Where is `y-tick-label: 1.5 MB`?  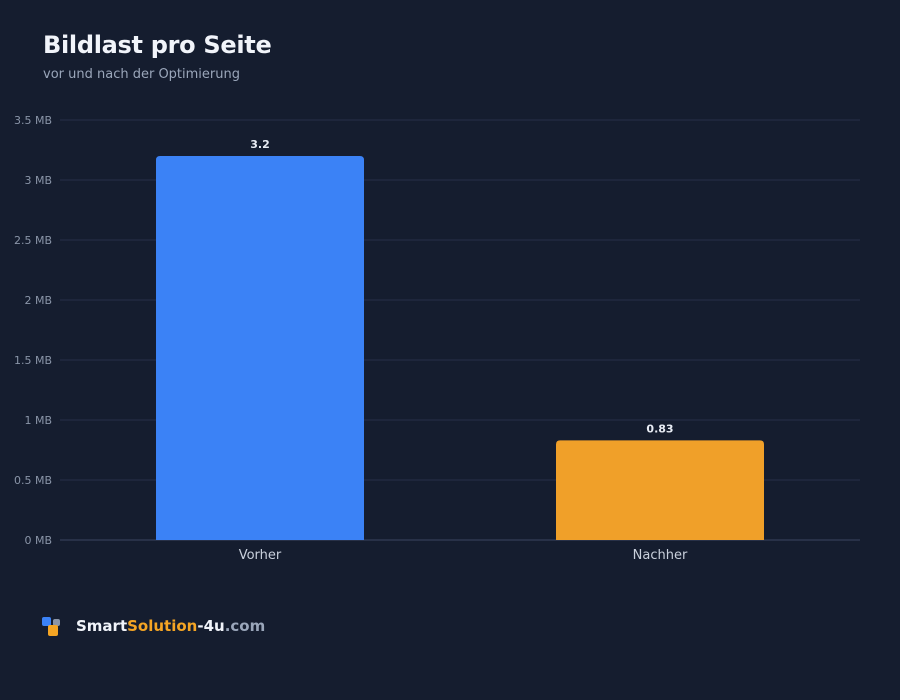 y-tick-label: 1.5 MB is located at coordinates (33, 360).